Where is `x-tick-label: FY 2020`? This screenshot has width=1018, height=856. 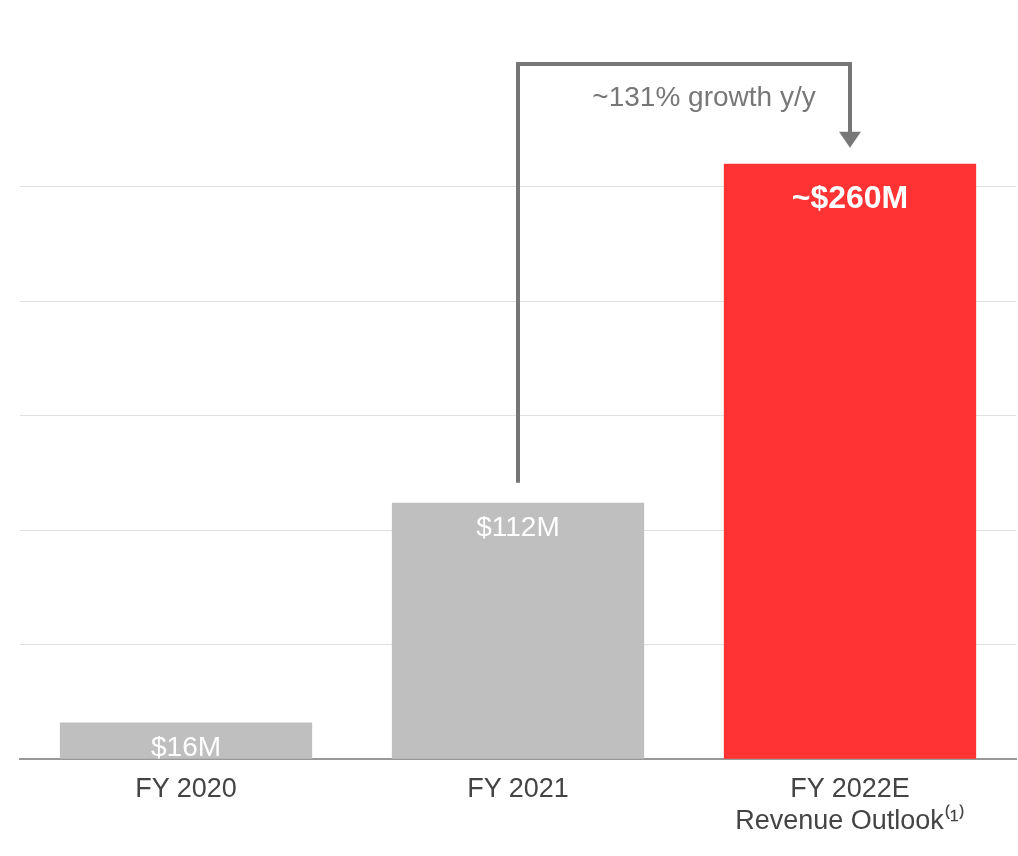 x-tick-label: FY 2020 is located at coordinates (186, 787).